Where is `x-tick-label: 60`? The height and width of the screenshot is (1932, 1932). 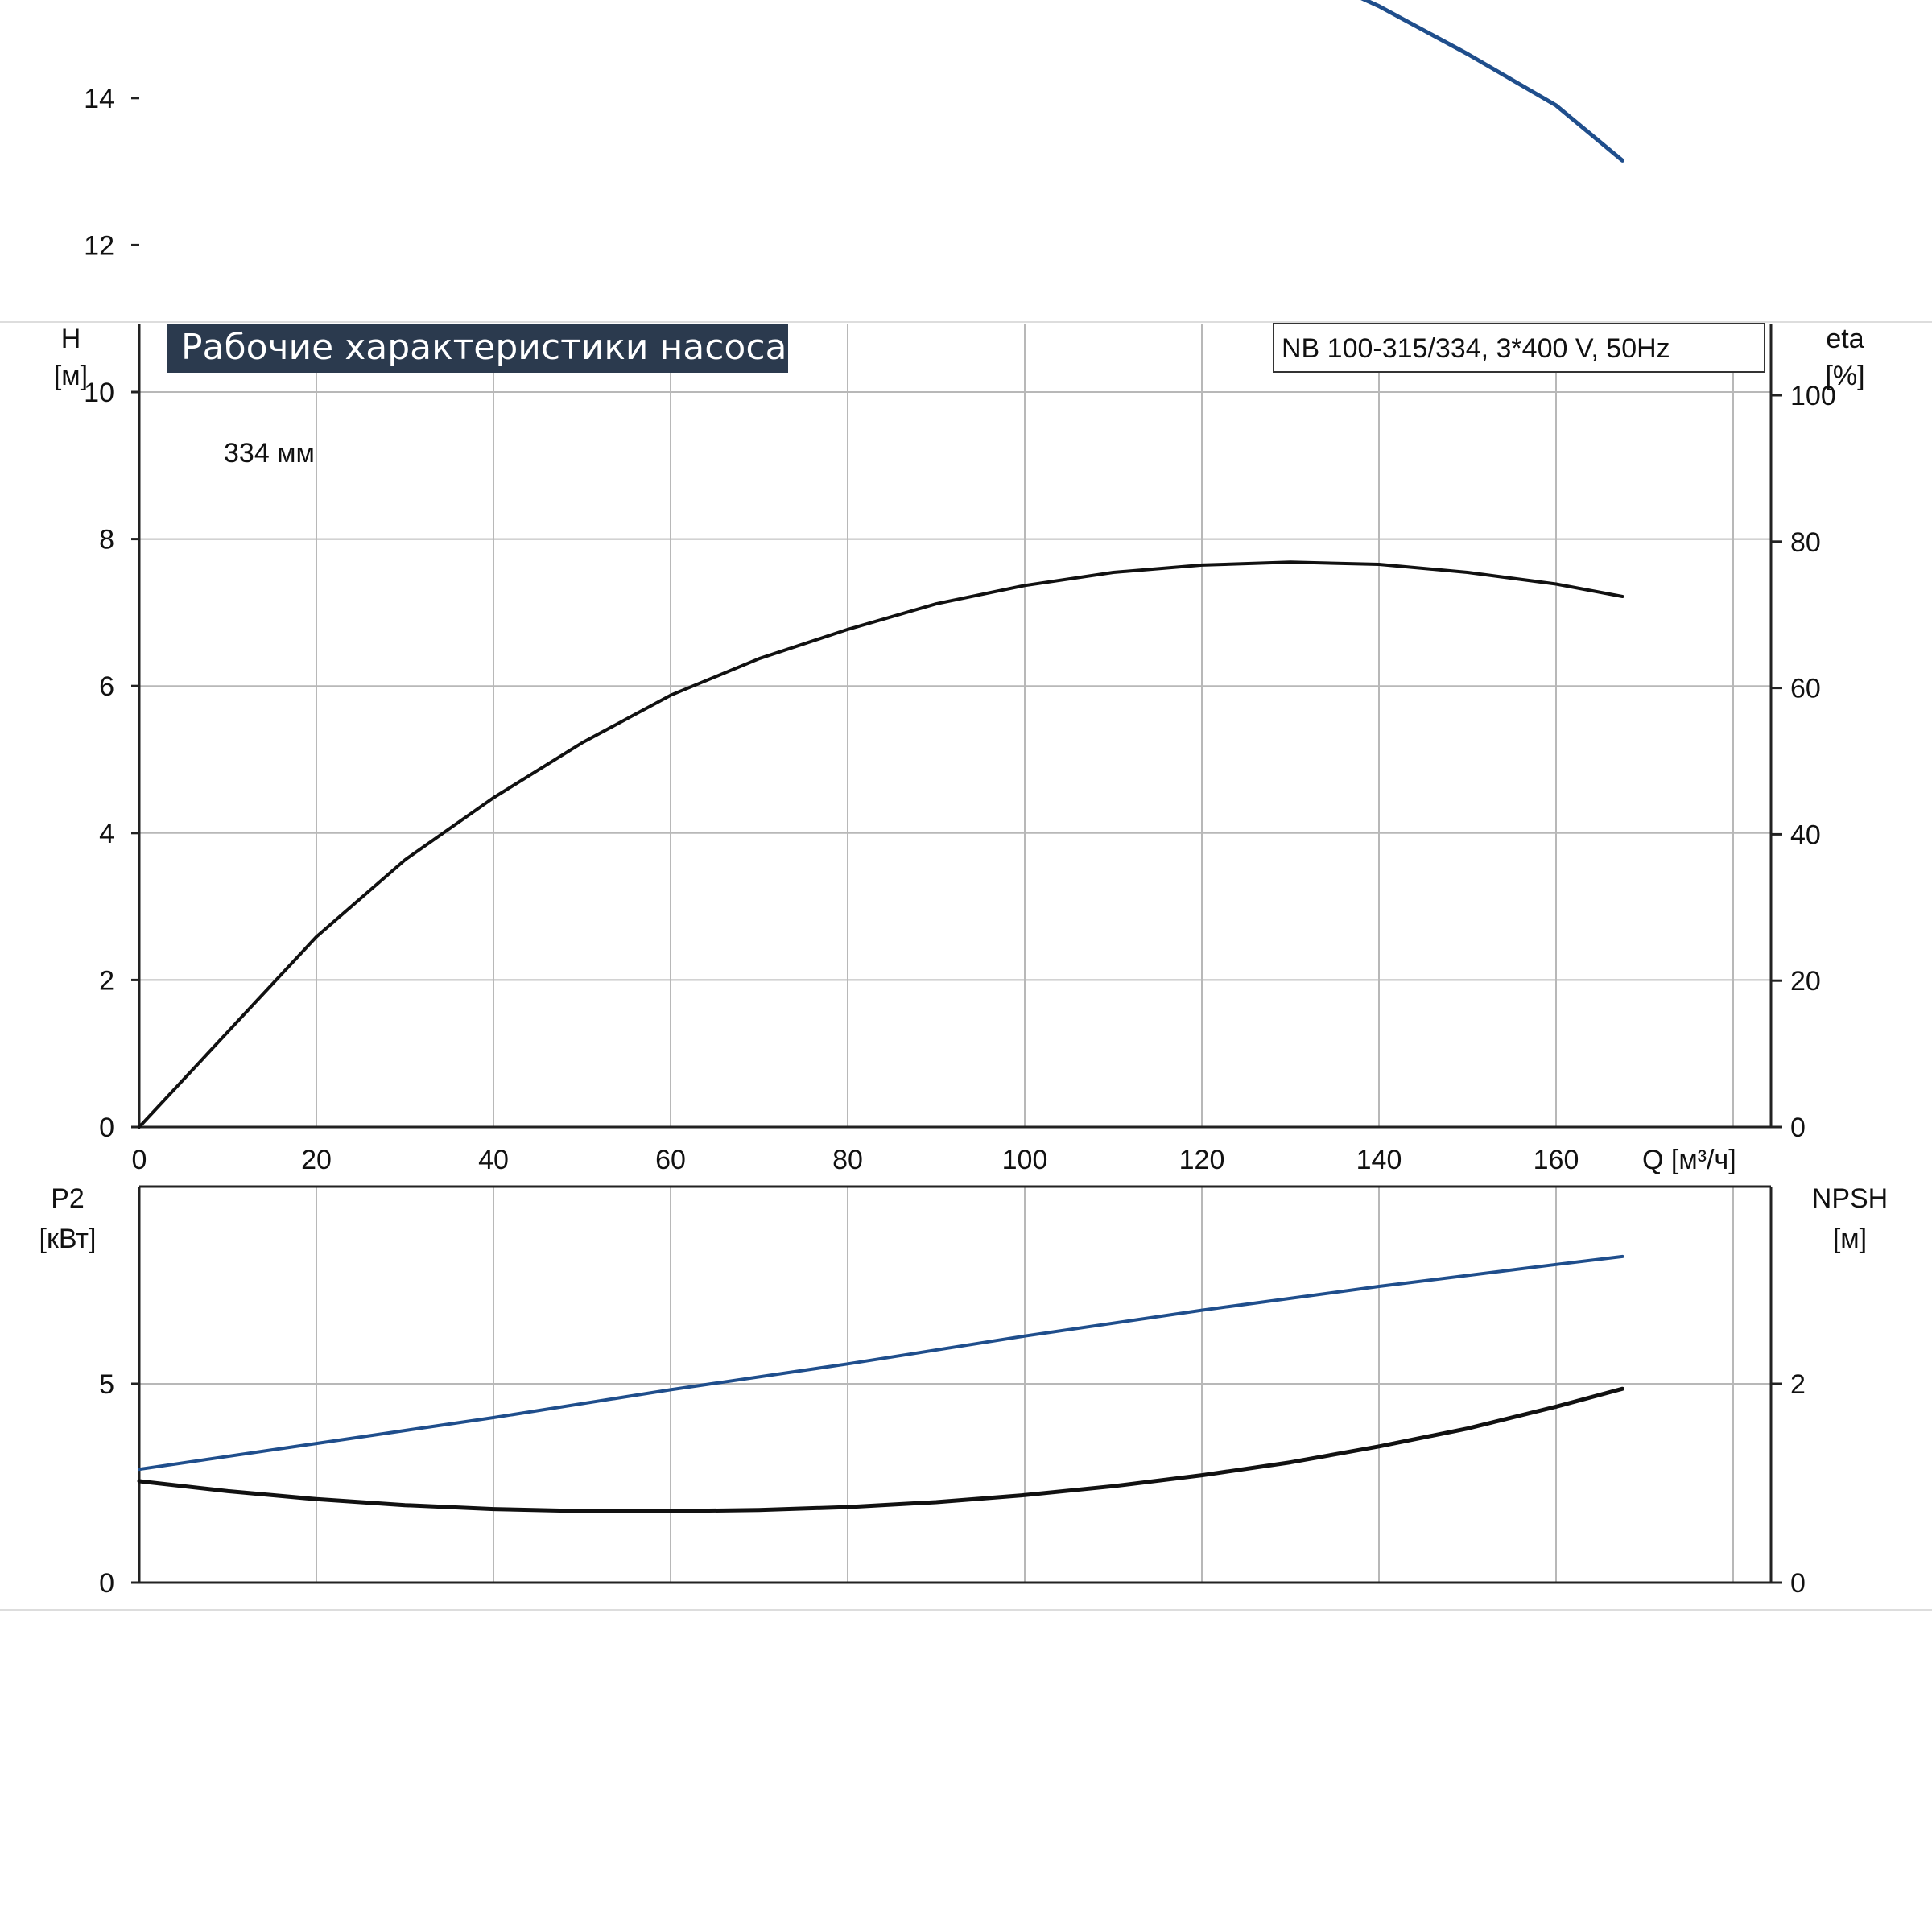
x-tick-label: 60 is located at coordinates (670, 1160).